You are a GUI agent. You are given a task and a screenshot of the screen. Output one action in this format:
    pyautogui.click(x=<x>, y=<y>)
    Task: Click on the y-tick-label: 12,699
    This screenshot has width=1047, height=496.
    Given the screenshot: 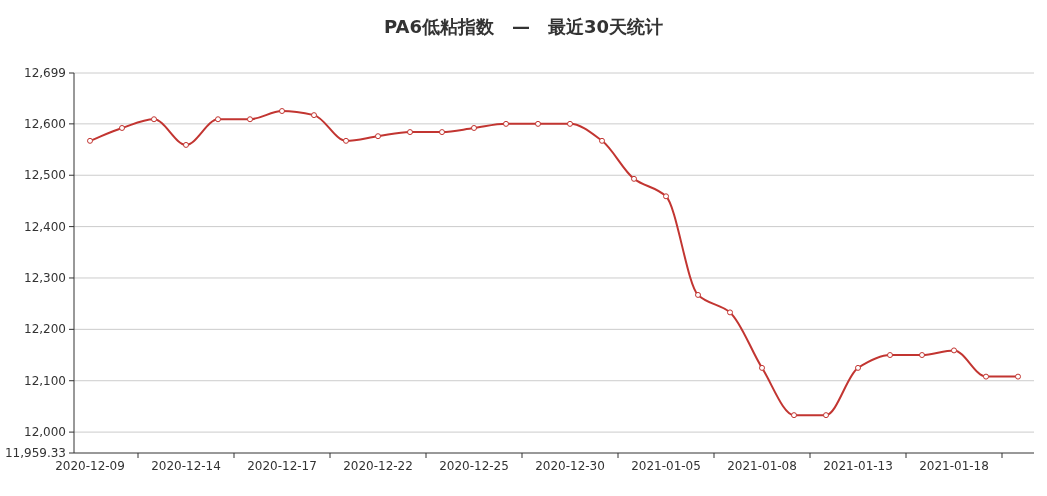 What is the action you would take?
    pyautogui.click(x=45, y=73)
    